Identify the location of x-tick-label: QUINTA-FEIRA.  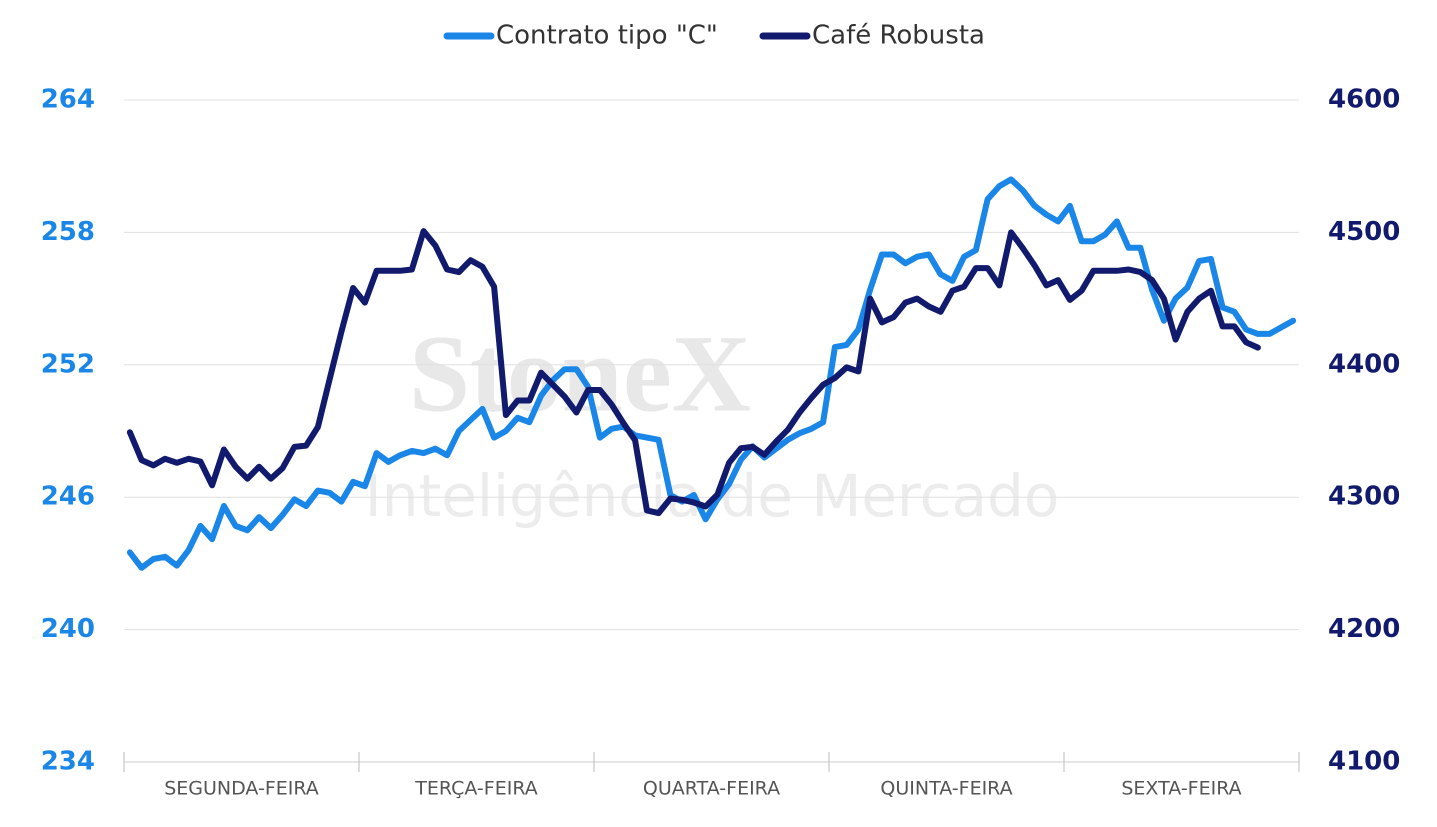
(946, 789).